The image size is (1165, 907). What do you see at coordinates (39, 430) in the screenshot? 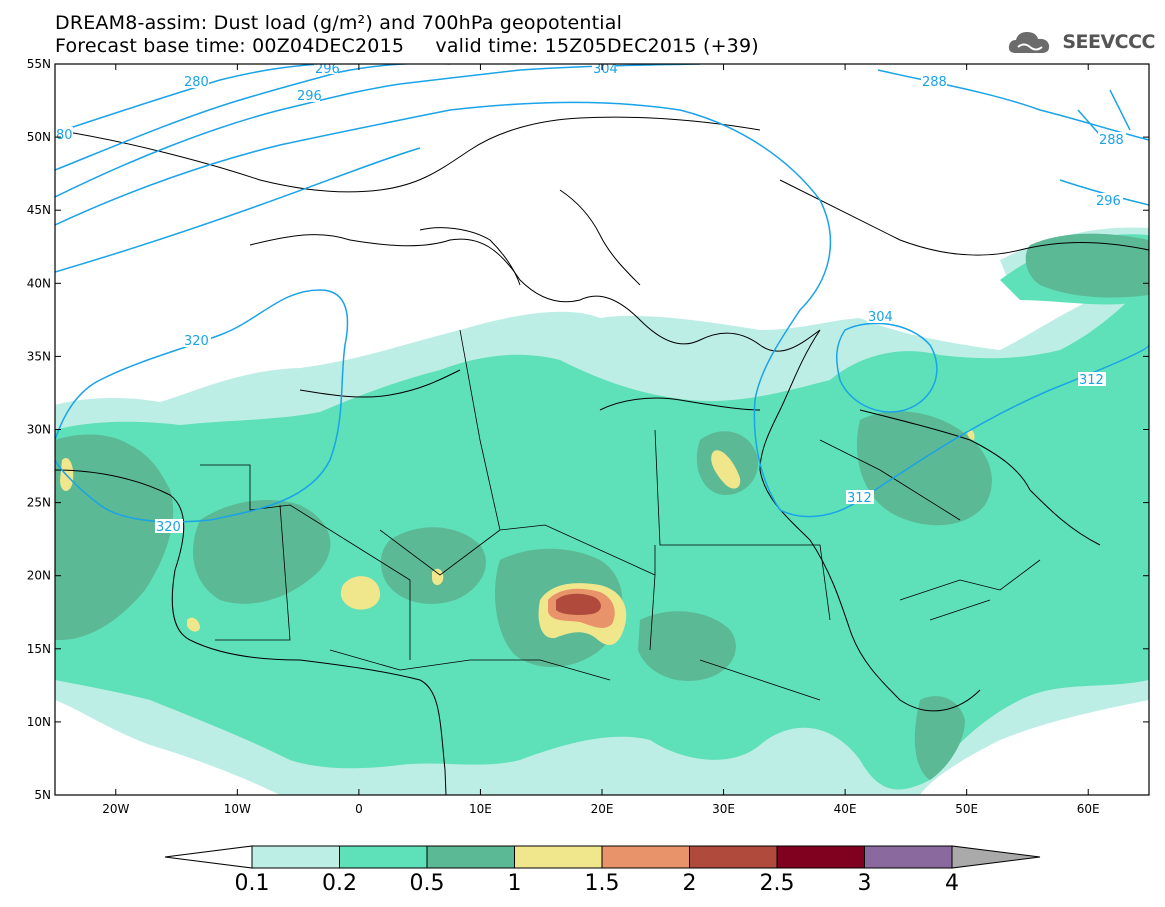
I see `lat-tick-label: 30N` at bounding box center [39, 430].